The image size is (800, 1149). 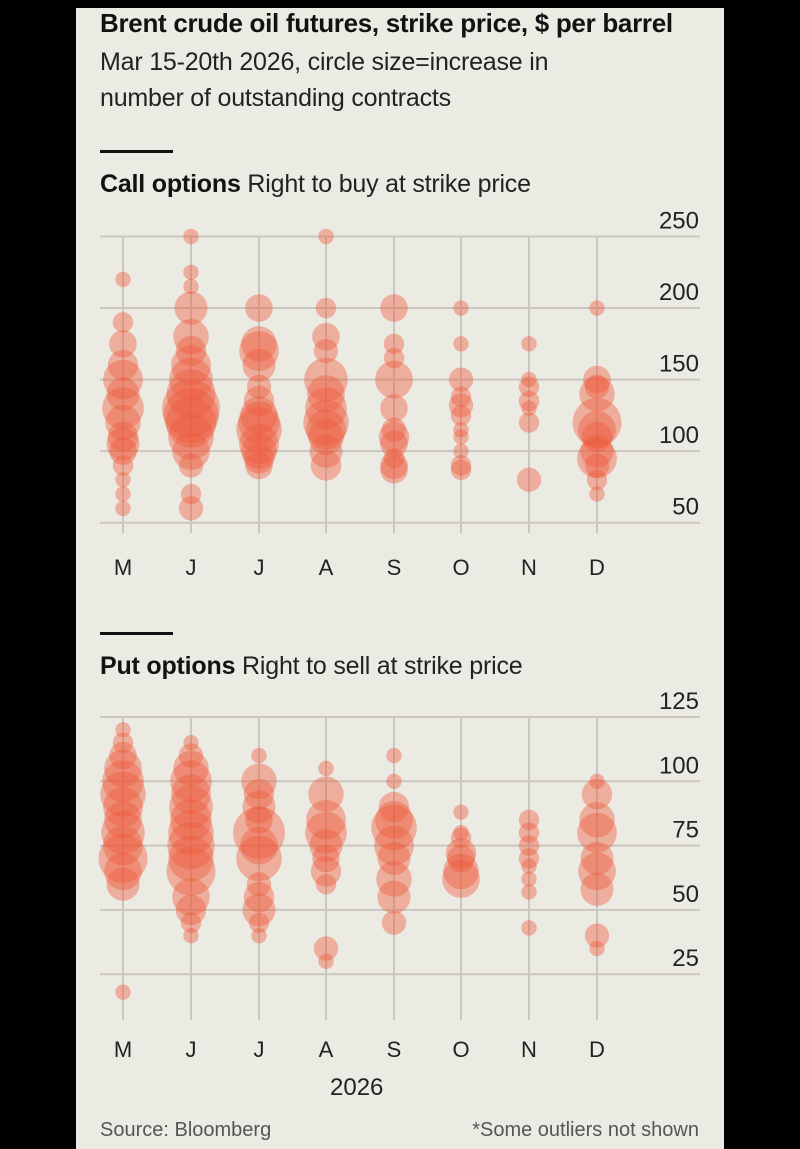 I want to click on x-tick-label: J, so click(x=191, y=567).